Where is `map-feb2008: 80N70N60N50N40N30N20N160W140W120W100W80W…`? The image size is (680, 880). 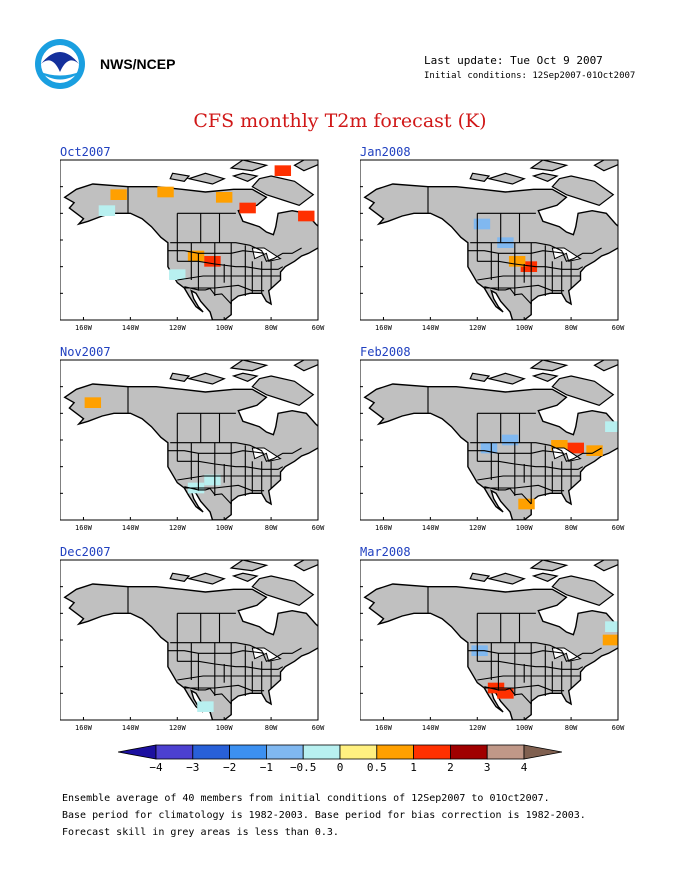 map-feb2008: 80N70N60N50N40N30N20N160W140W120W100W80W… is located at coordinates (492, 445).